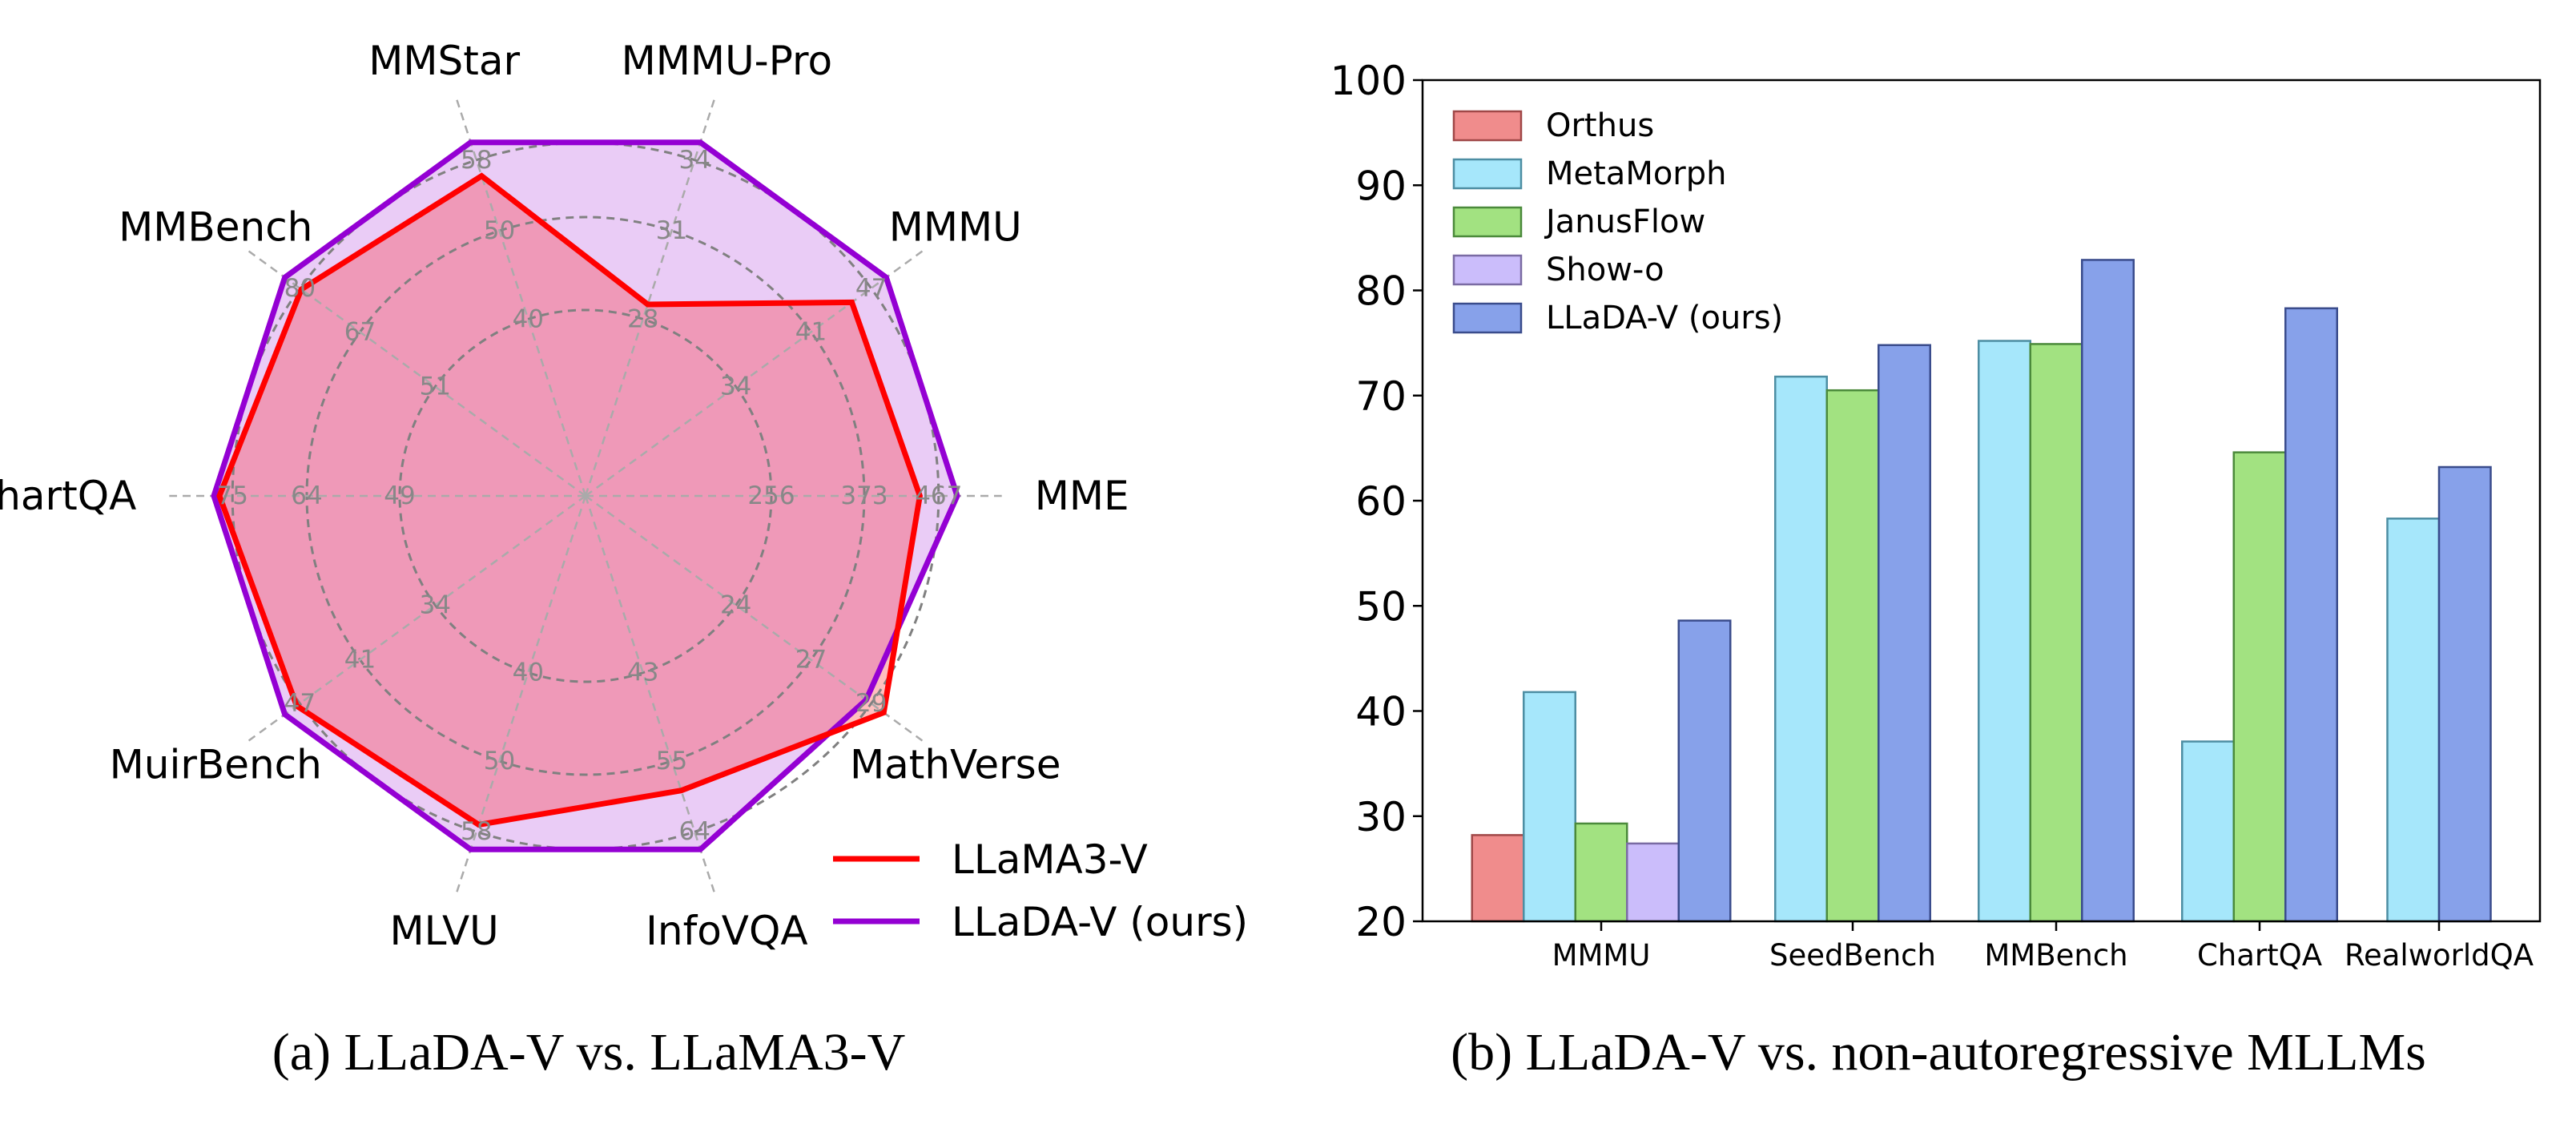 The height and width of the screenshot is (1128, 2576). I want to click on tick-label: 67, so click(360, 332).